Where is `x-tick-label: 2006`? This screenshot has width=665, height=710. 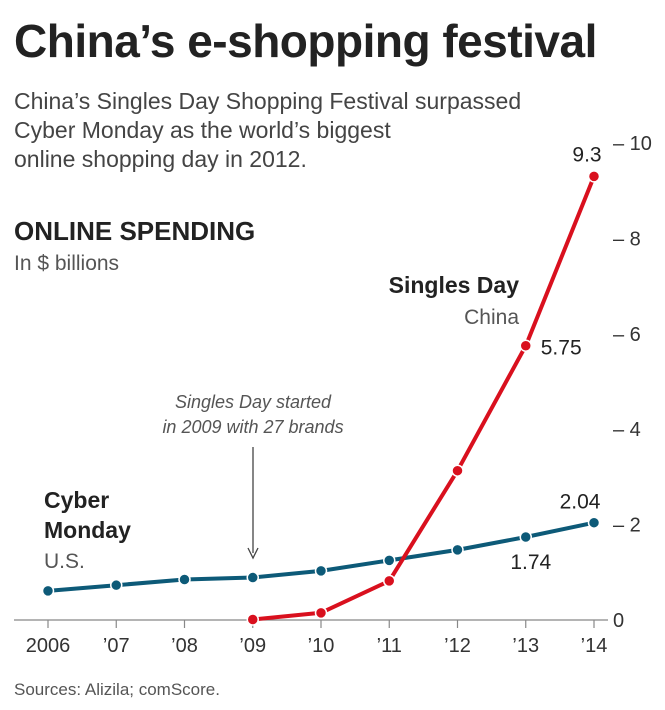 x-tick-label: 2006 is located at coordinates (48, 646).